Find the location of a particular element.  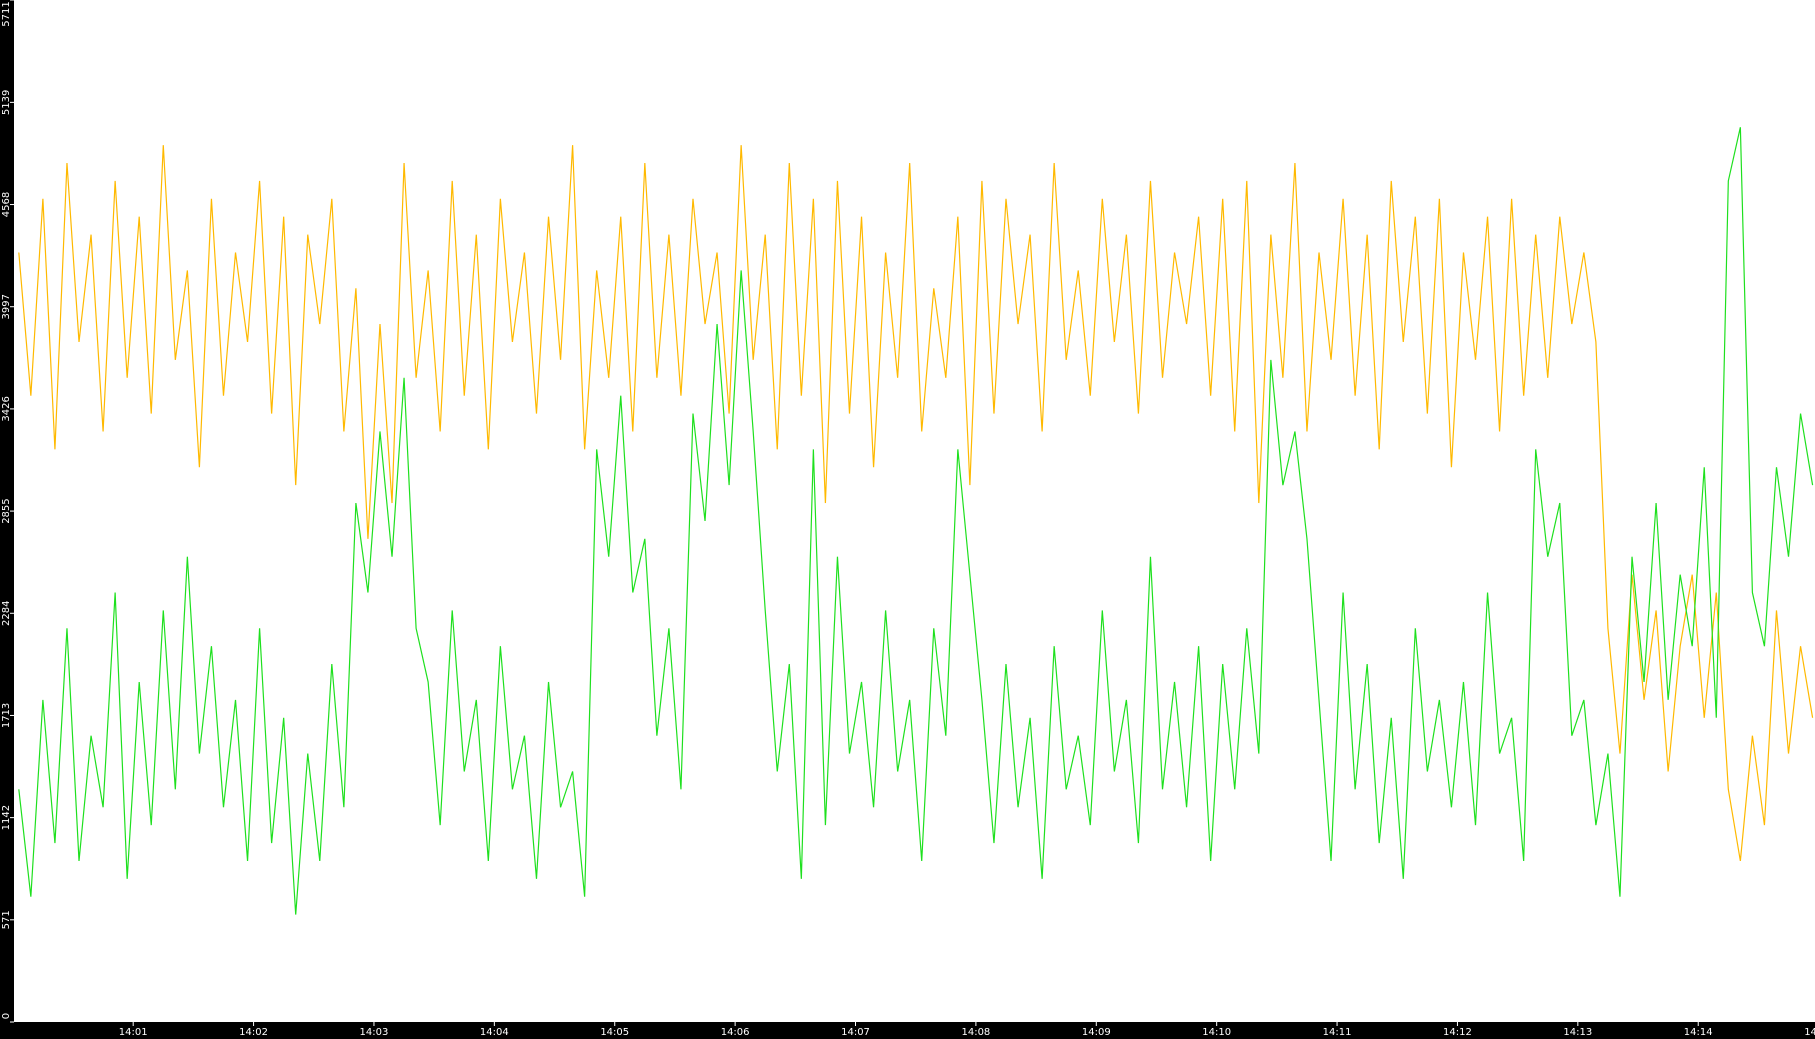

y-tick-label: 3426 is located at coordinates (6, 408).